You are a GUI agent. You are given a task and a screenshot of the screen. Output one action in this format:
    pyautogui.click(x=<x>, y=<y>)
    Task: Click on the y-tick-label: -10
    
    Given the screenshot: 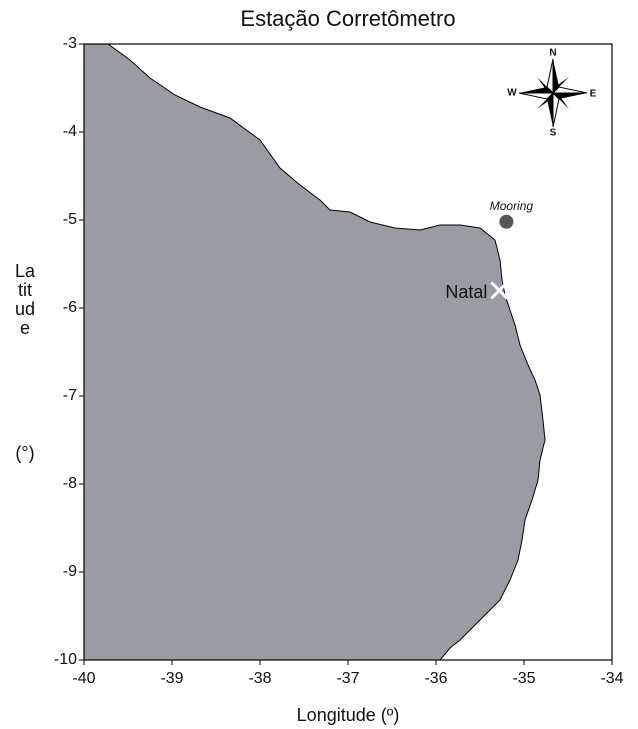 What is the action you would take?
    pyautogui.click(x=65, y=659)
    